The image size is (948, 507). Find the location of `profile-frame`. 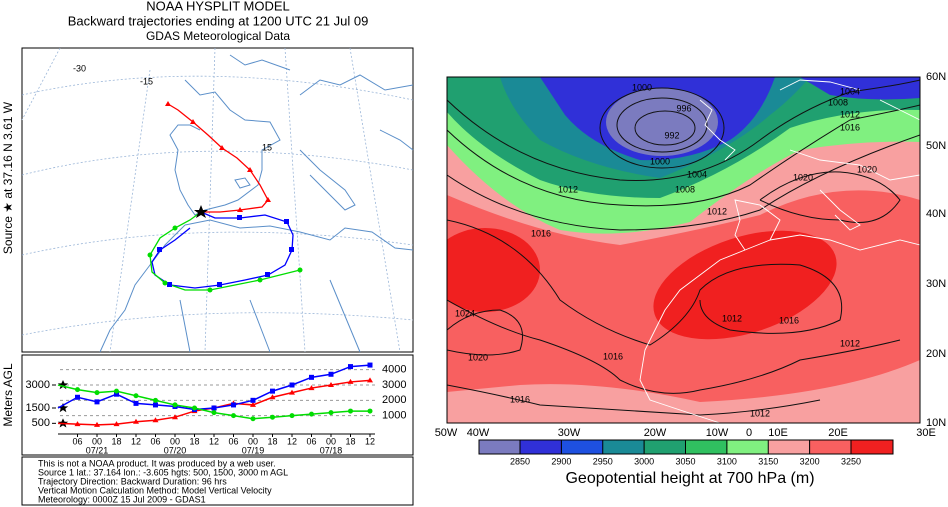

profile-frame is located at coordinates (217, 405).